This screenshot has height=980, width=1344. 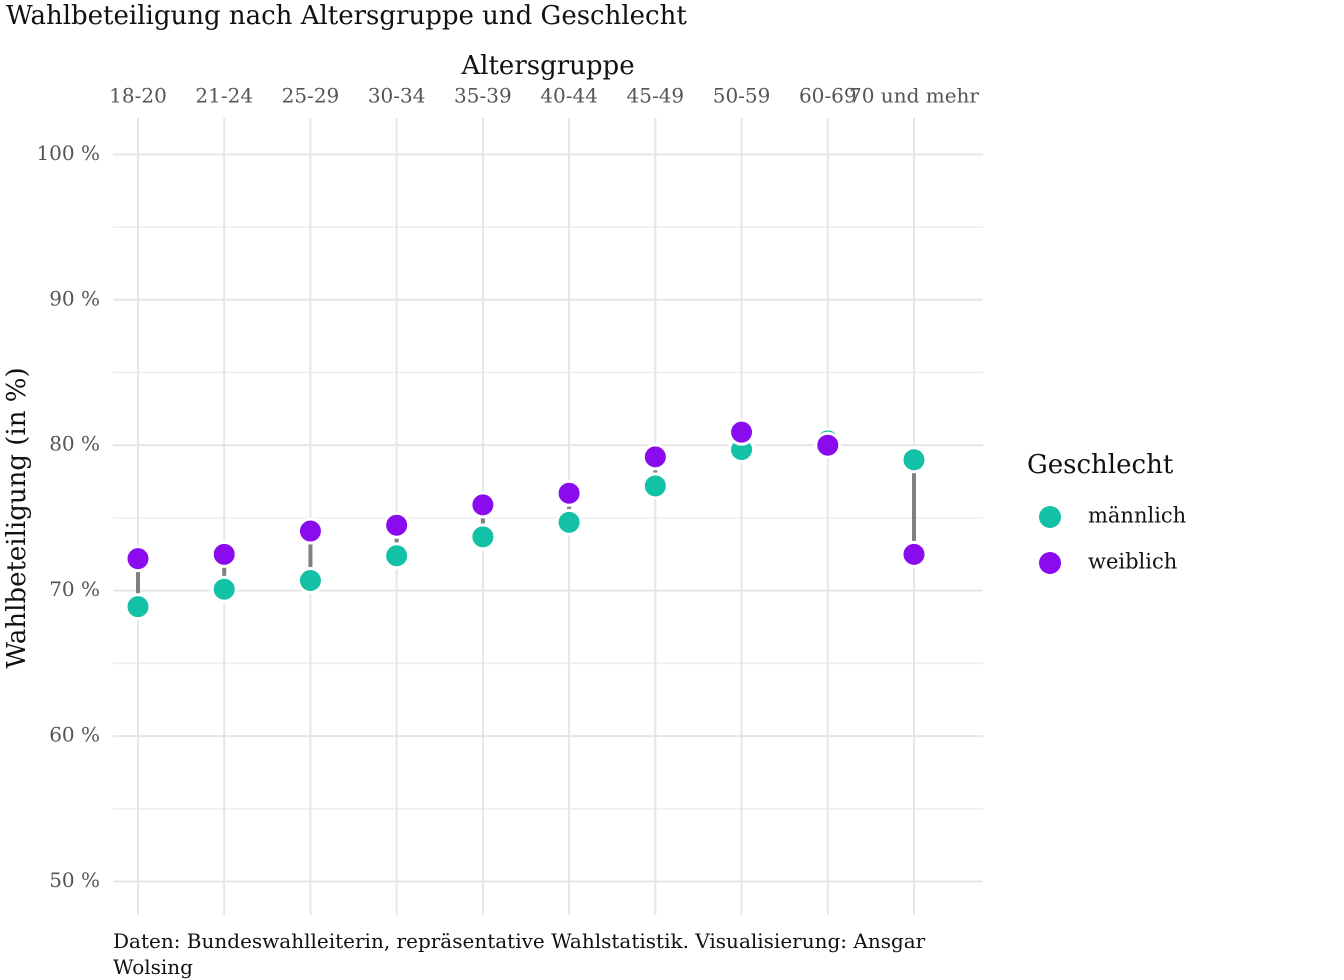 What do you see at coordinates (74, 444) in the screenshot?
I see `y-tick-label: 80 %` at bounding box center [74, 444].